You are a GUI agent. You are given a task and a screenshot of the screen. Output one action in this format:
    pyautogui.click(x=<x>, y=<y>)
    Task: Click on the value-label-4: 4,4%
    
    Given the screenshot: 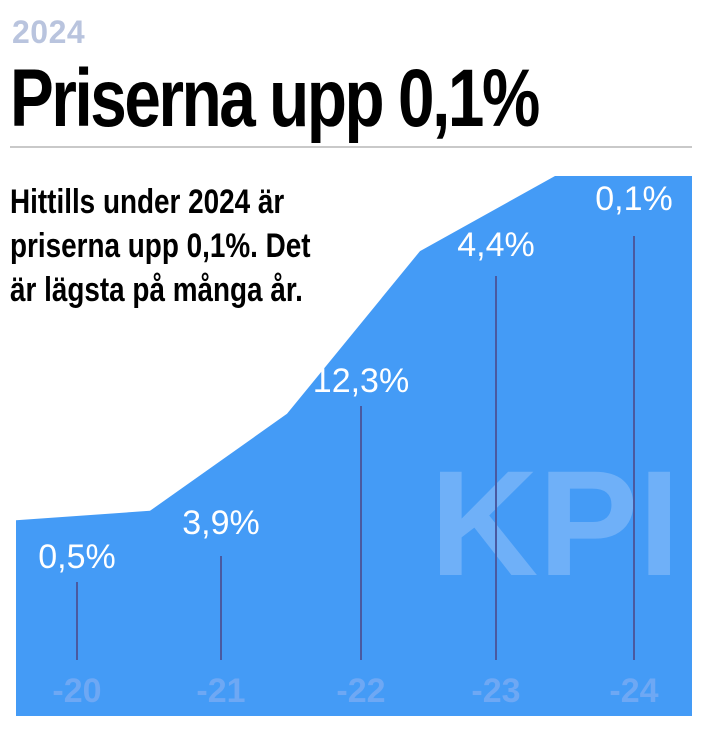 What is the action you would take?
    pyautogui.click(x=496, y=245)
    